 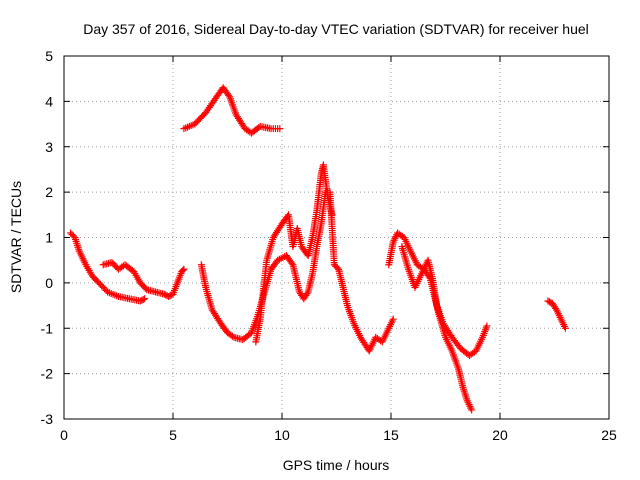 I want to click on series-trace-b, so click(x=232, y=110).